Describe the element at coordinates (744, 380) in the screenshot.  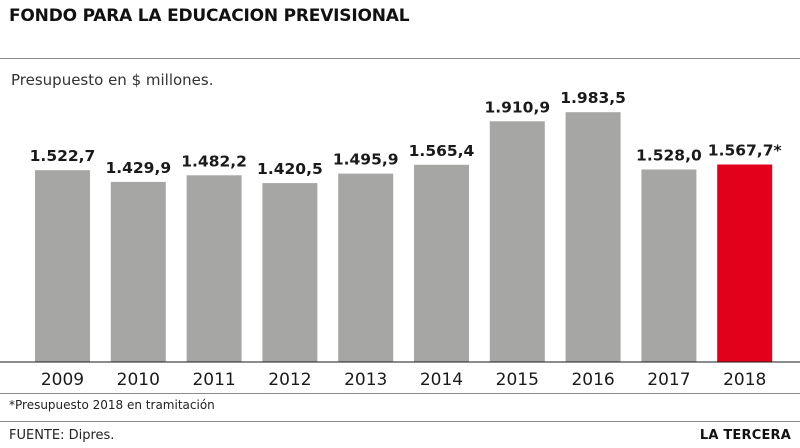
I see `x-tick-label-2018: 2018` at that location.